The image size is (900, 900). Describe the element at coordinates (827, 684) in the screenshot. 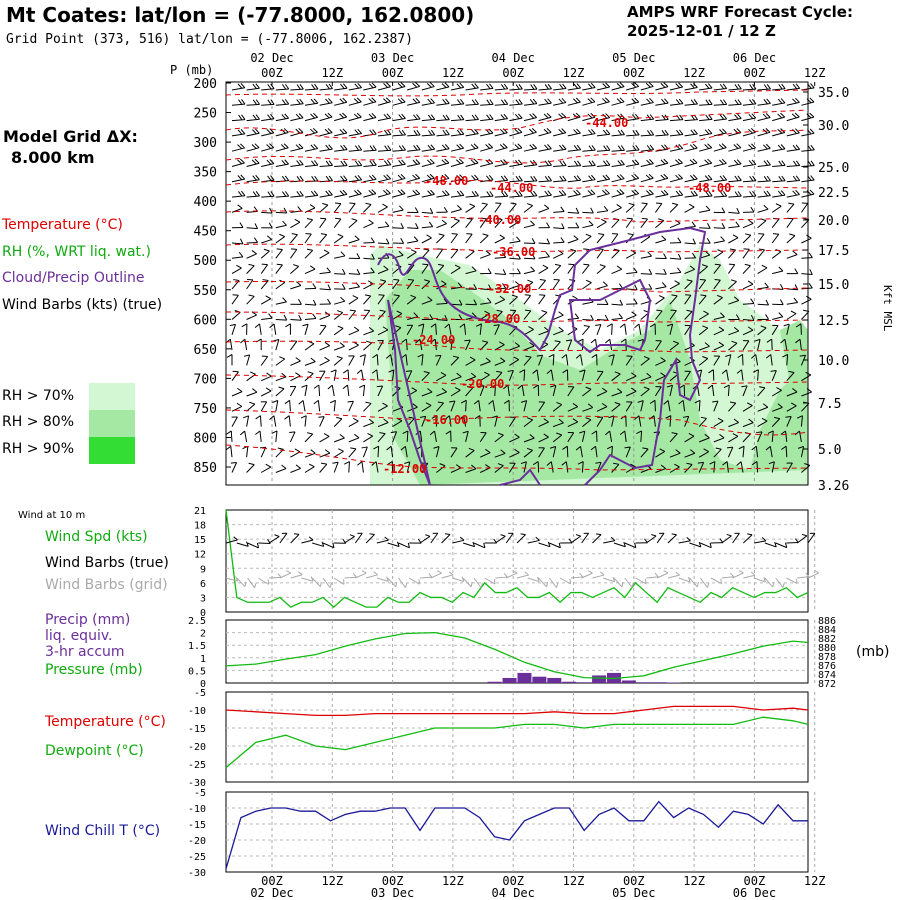

I see `panel-right-tick-label: 872` at that location.